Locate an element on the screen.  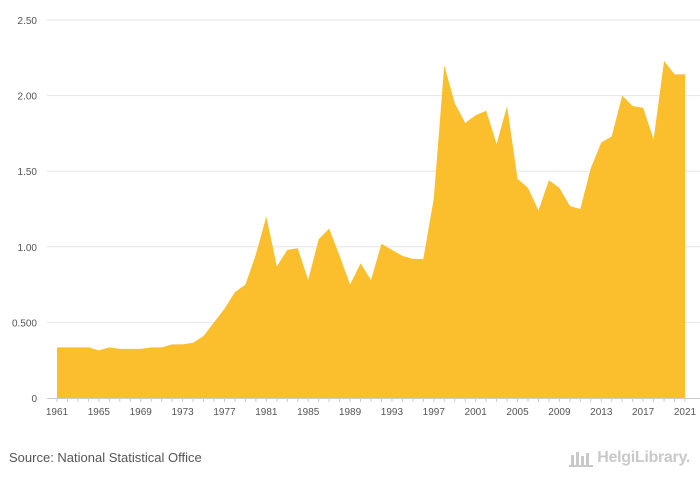
x-tick-label: 1989 is located at coordinates (350, 412).